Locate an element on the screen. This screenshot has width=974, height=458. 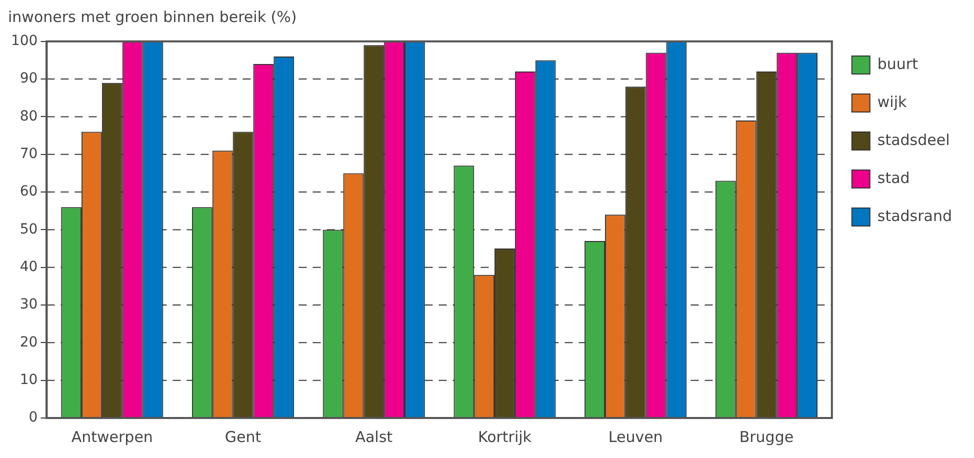
y-tick-label: 30 is located at coordinates (29, 304).